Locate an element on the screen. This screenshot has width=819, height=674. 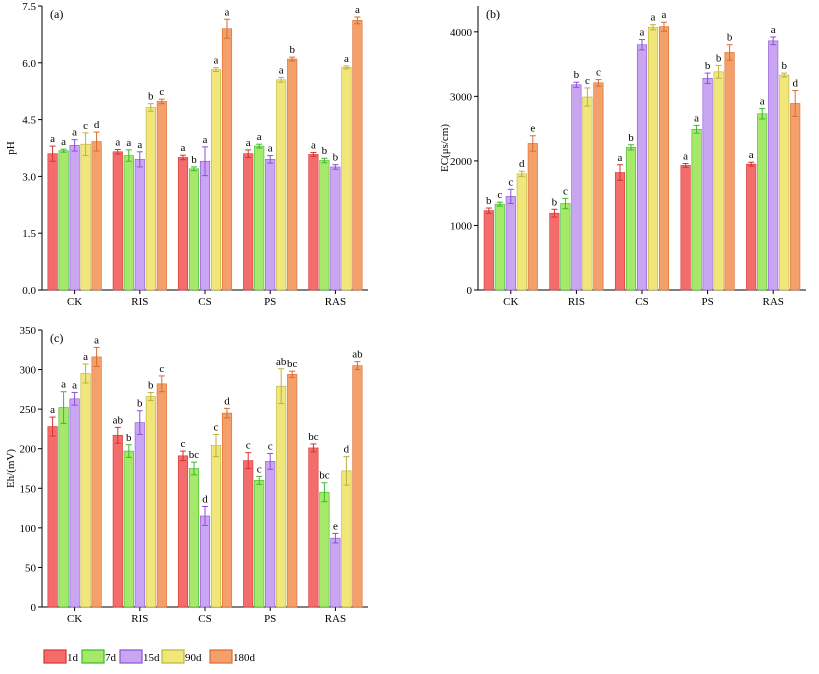
y-tick-label: 3.0 is located at coordinates (29, 177).